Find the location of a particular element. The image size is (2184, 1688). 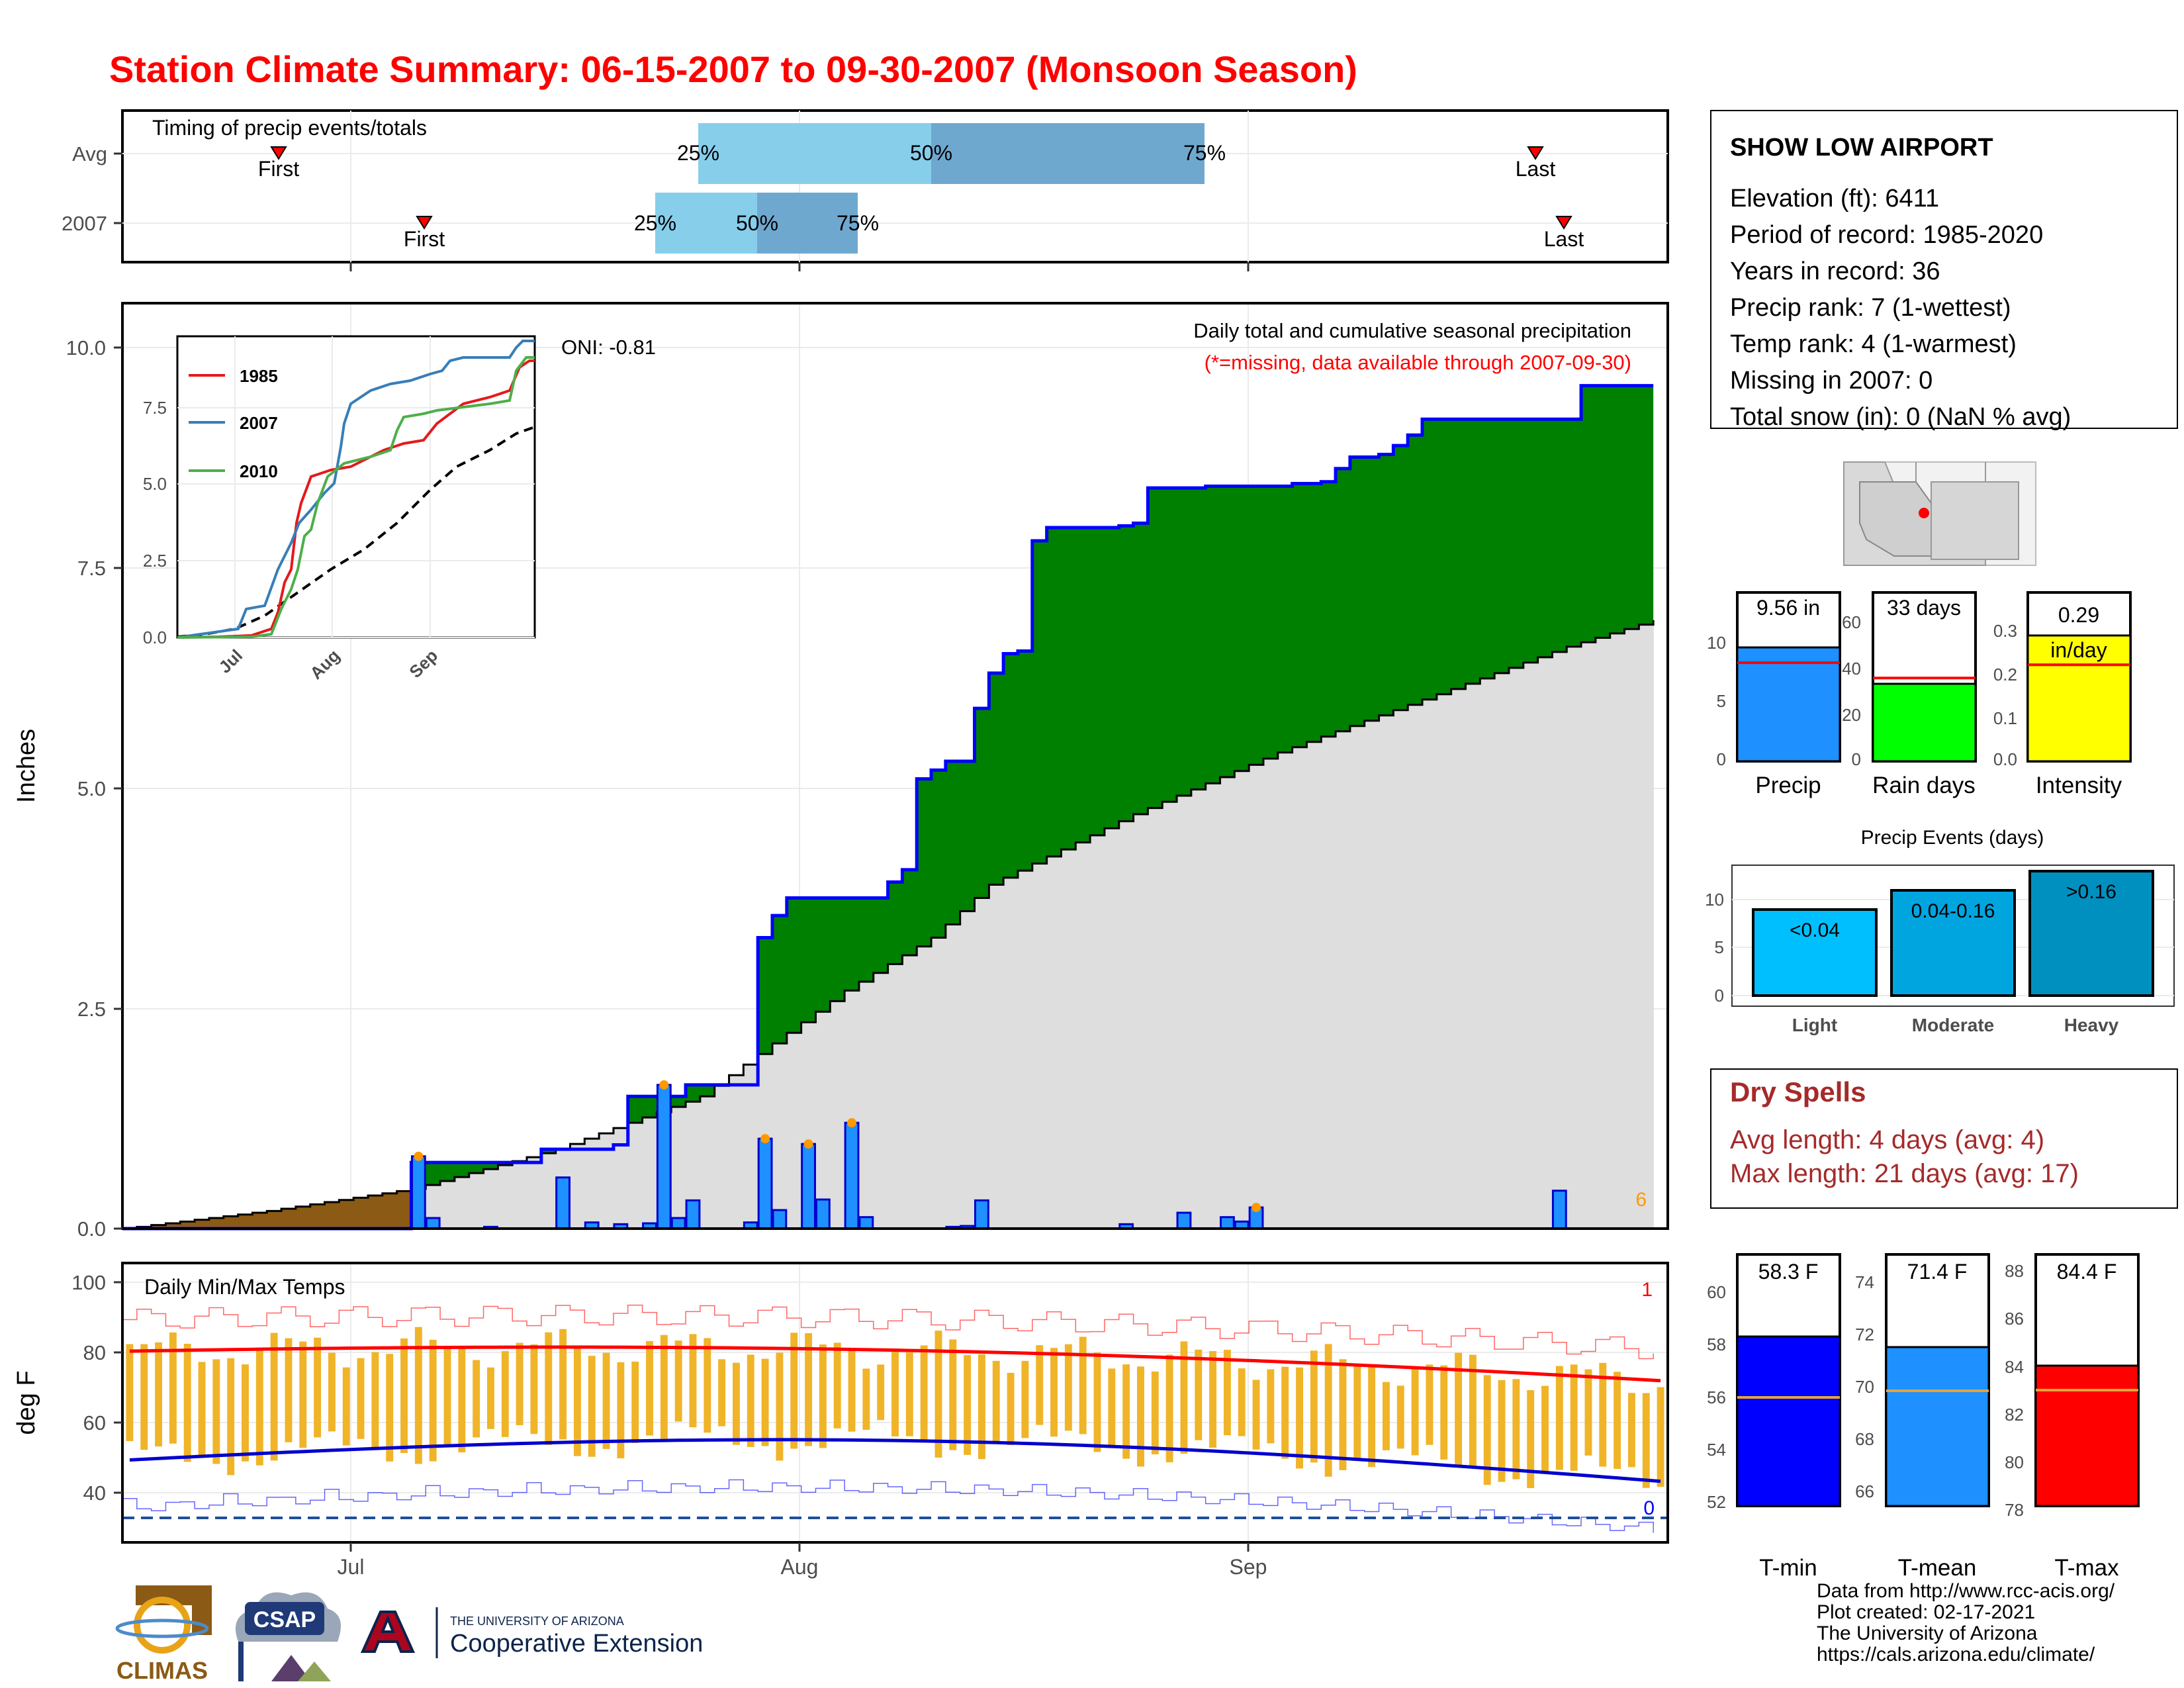

precip-events-y-tick: 10 is located at coordinates (1715, 900).